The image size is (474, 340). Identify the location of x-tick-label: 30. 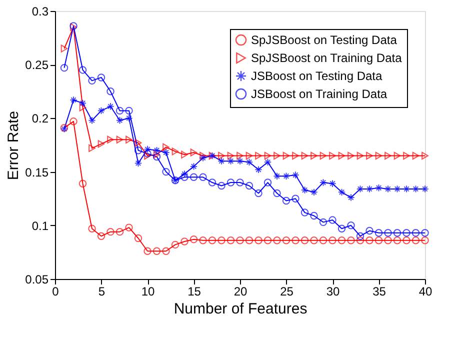
(333, 291).